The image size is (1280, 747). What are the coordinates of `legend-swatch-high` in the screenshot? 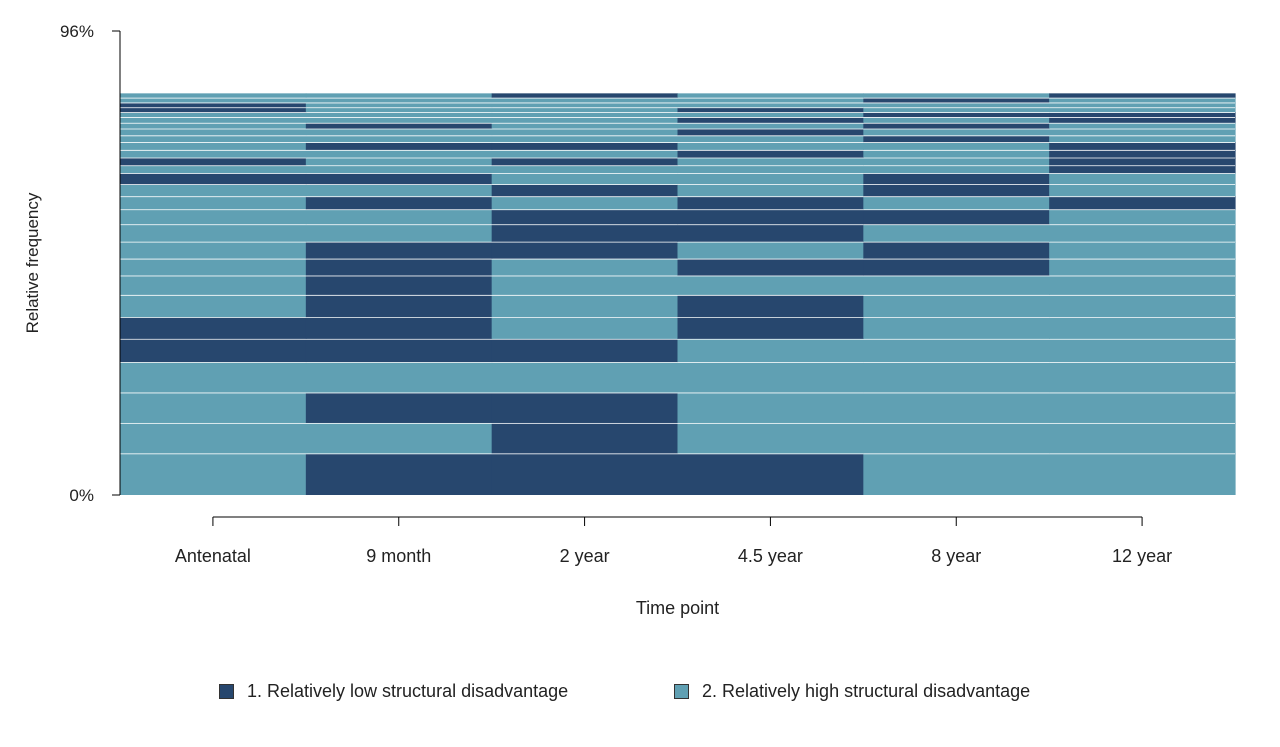 It's located at (681, 691).